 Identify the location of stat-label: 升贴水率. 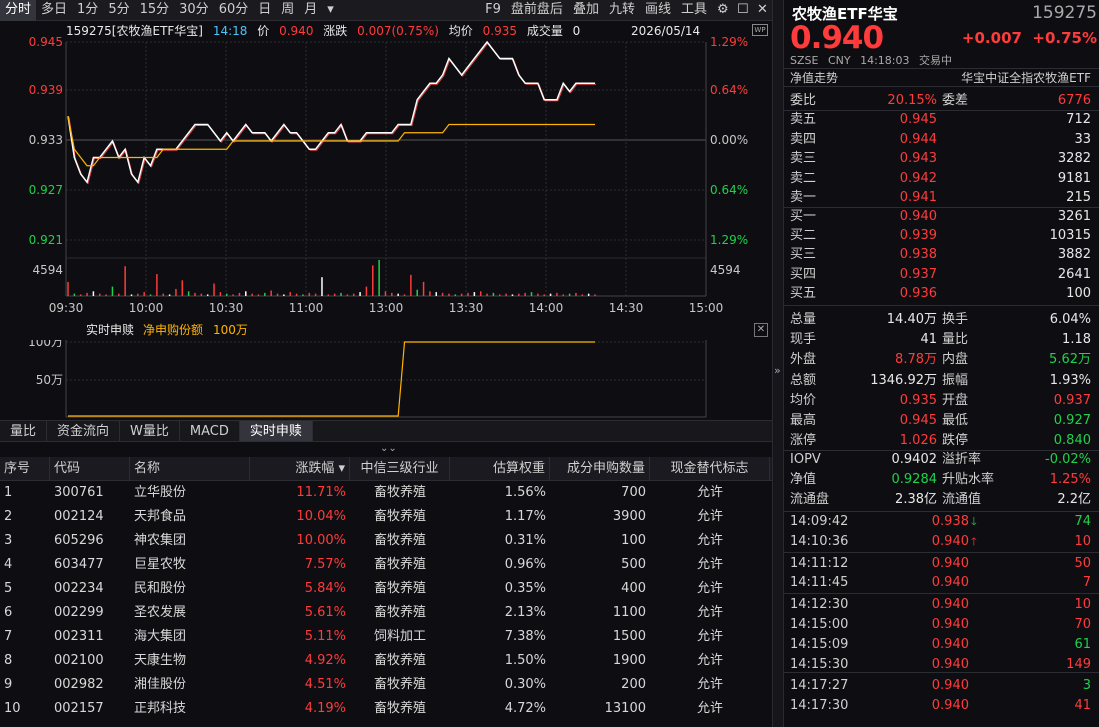
(968, 479).